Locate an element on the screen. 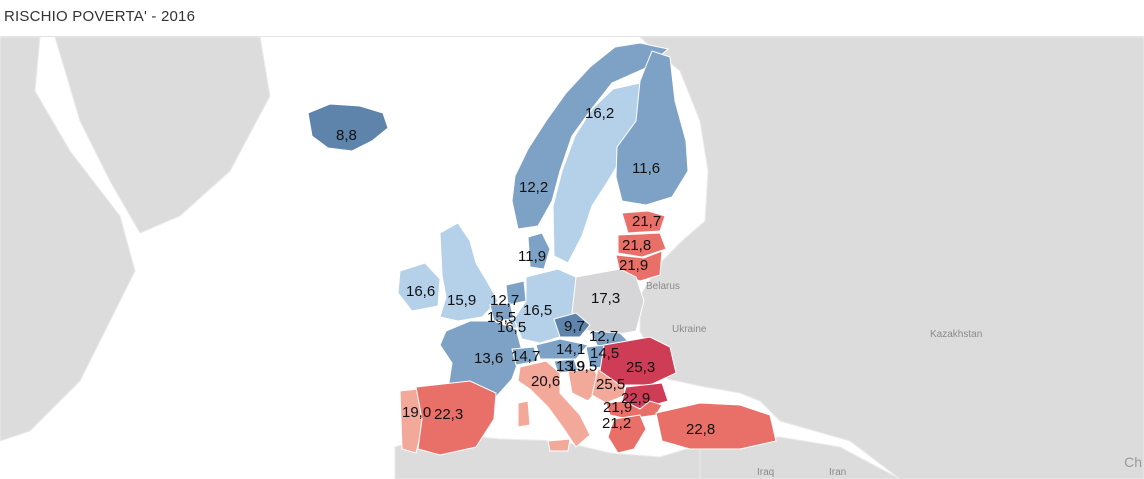 The height and width of the screenshot is (479, 1144). value-label-latvia: 21,8 is located at coordinates (636, 245).